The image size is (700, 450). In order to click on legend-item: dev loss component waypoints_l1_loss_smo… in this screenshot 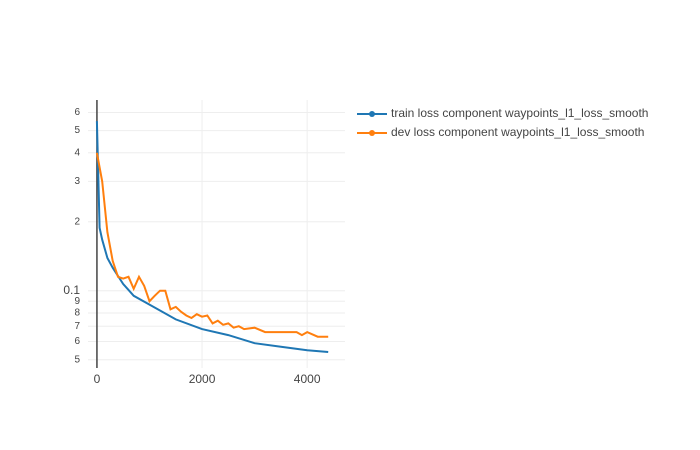, I will do `click(500, 132)`.